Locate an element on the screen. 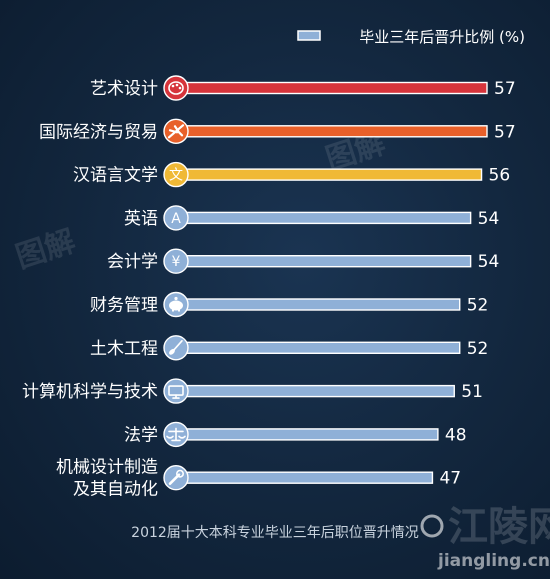 The image size is (550, 579). yen-icon: ¥ is located at coordinates (176, 262).